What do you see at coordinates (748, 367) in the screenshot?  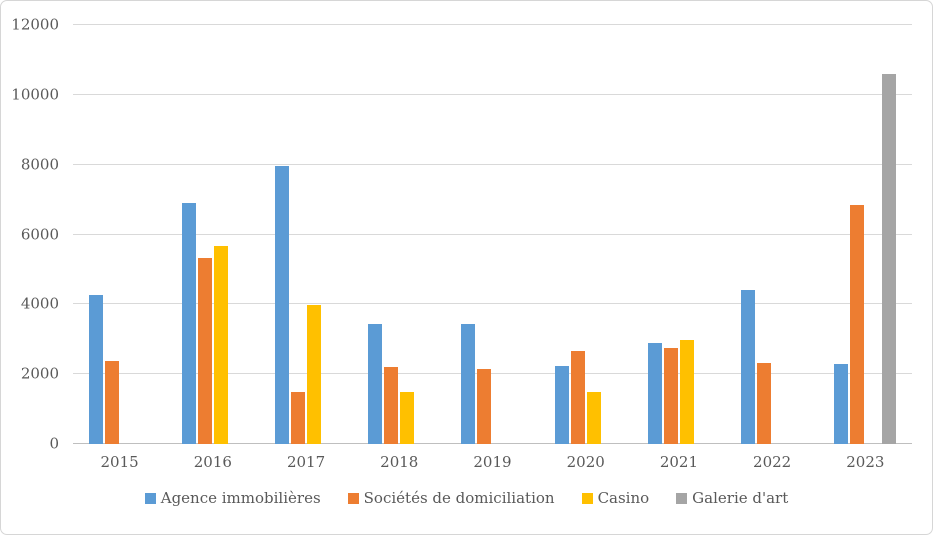 I see `bar-agence-immobilieres-2022` at bounding box center [748, 367].